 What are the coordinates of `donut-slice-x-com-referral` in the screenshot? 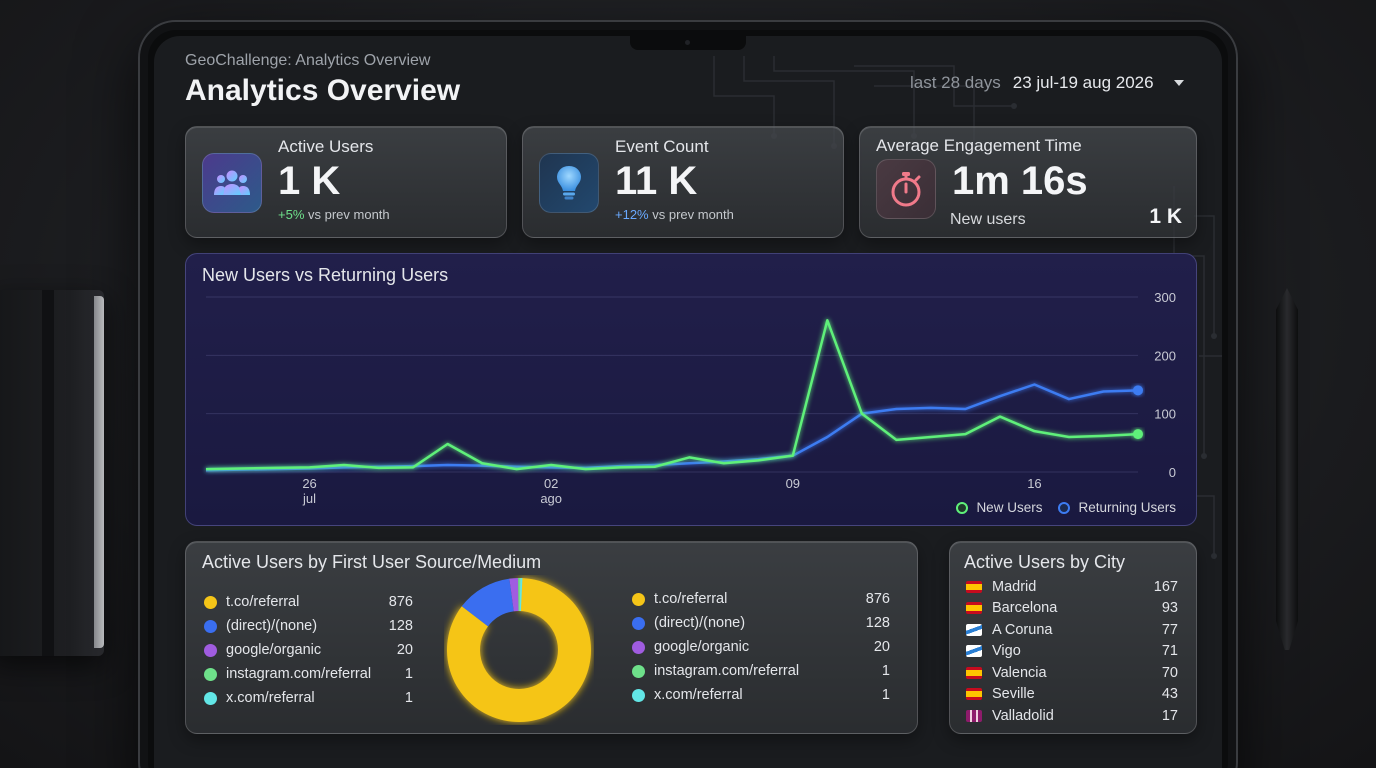 It's located at (521, 595).